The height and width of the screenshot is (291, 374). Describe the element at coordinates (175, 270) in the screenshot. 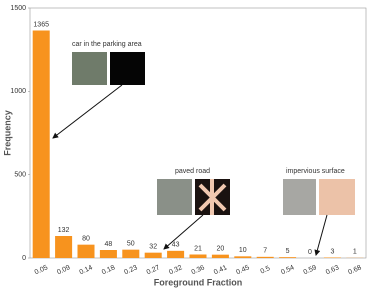

I see `x-tick-label: 0.32` at that location.